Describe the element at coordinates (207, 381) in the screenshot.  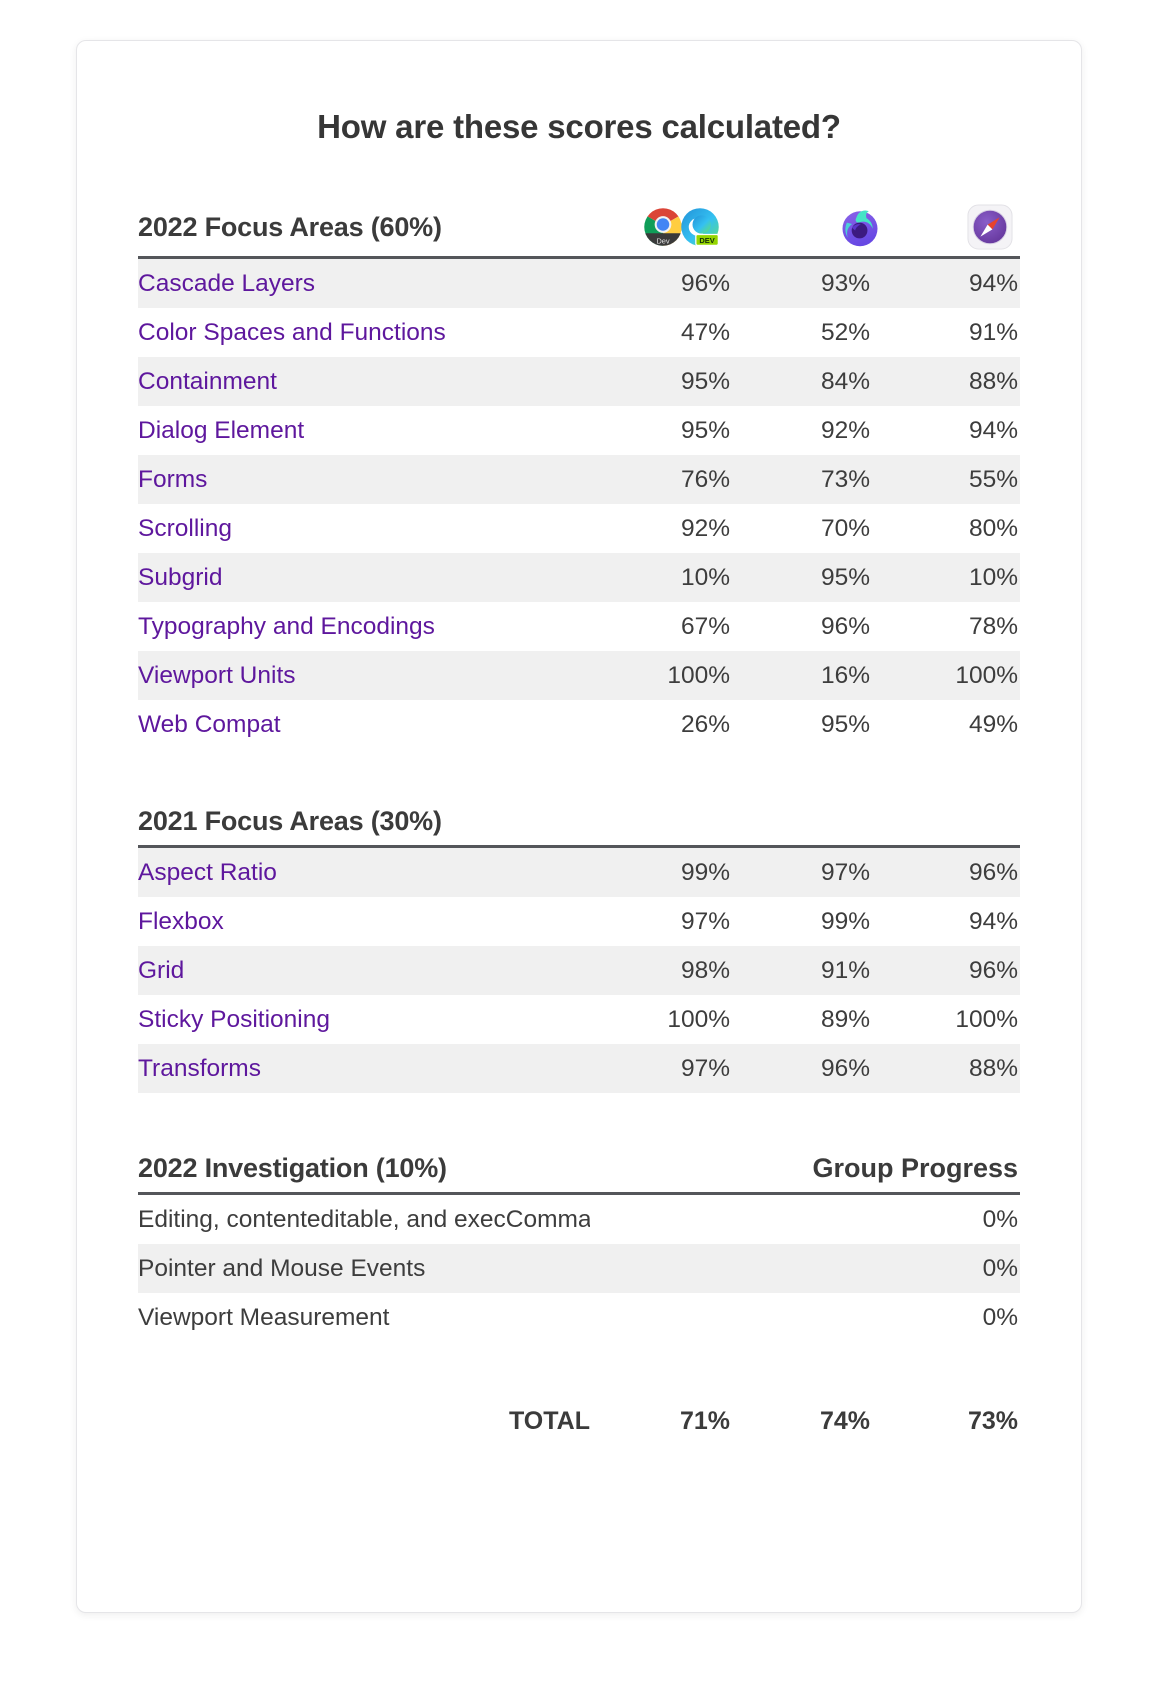
I see `focus-area-link: Containment` at that location.